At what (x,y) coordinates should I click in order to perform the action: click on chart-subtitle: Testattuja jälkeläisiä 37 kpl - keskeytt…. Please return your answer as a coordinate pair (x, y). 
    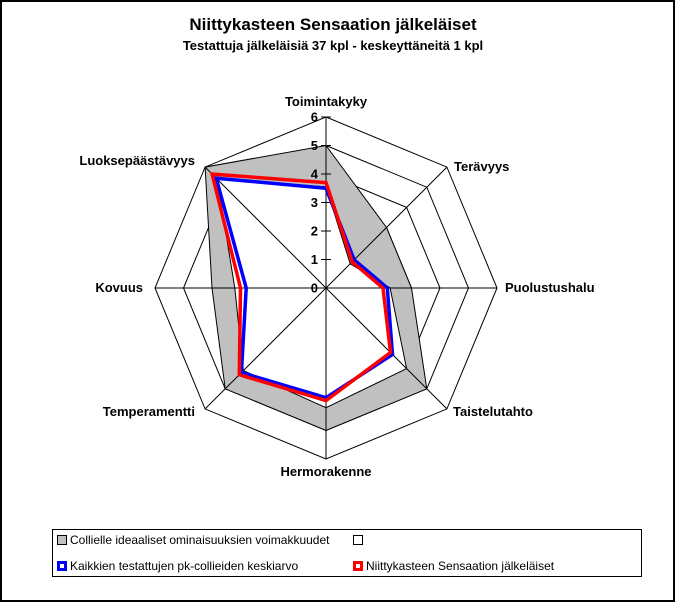
    Looking at the image, I should click on (333, 45).